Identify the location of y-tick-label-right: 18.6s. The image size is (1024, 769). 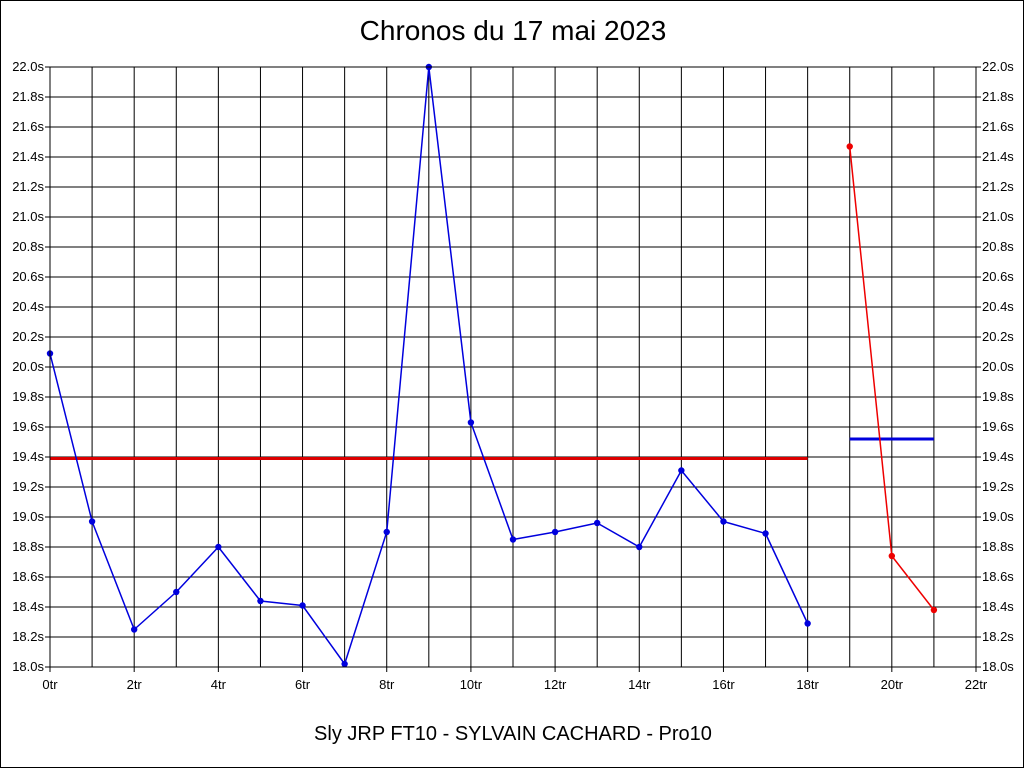
(998, 576).